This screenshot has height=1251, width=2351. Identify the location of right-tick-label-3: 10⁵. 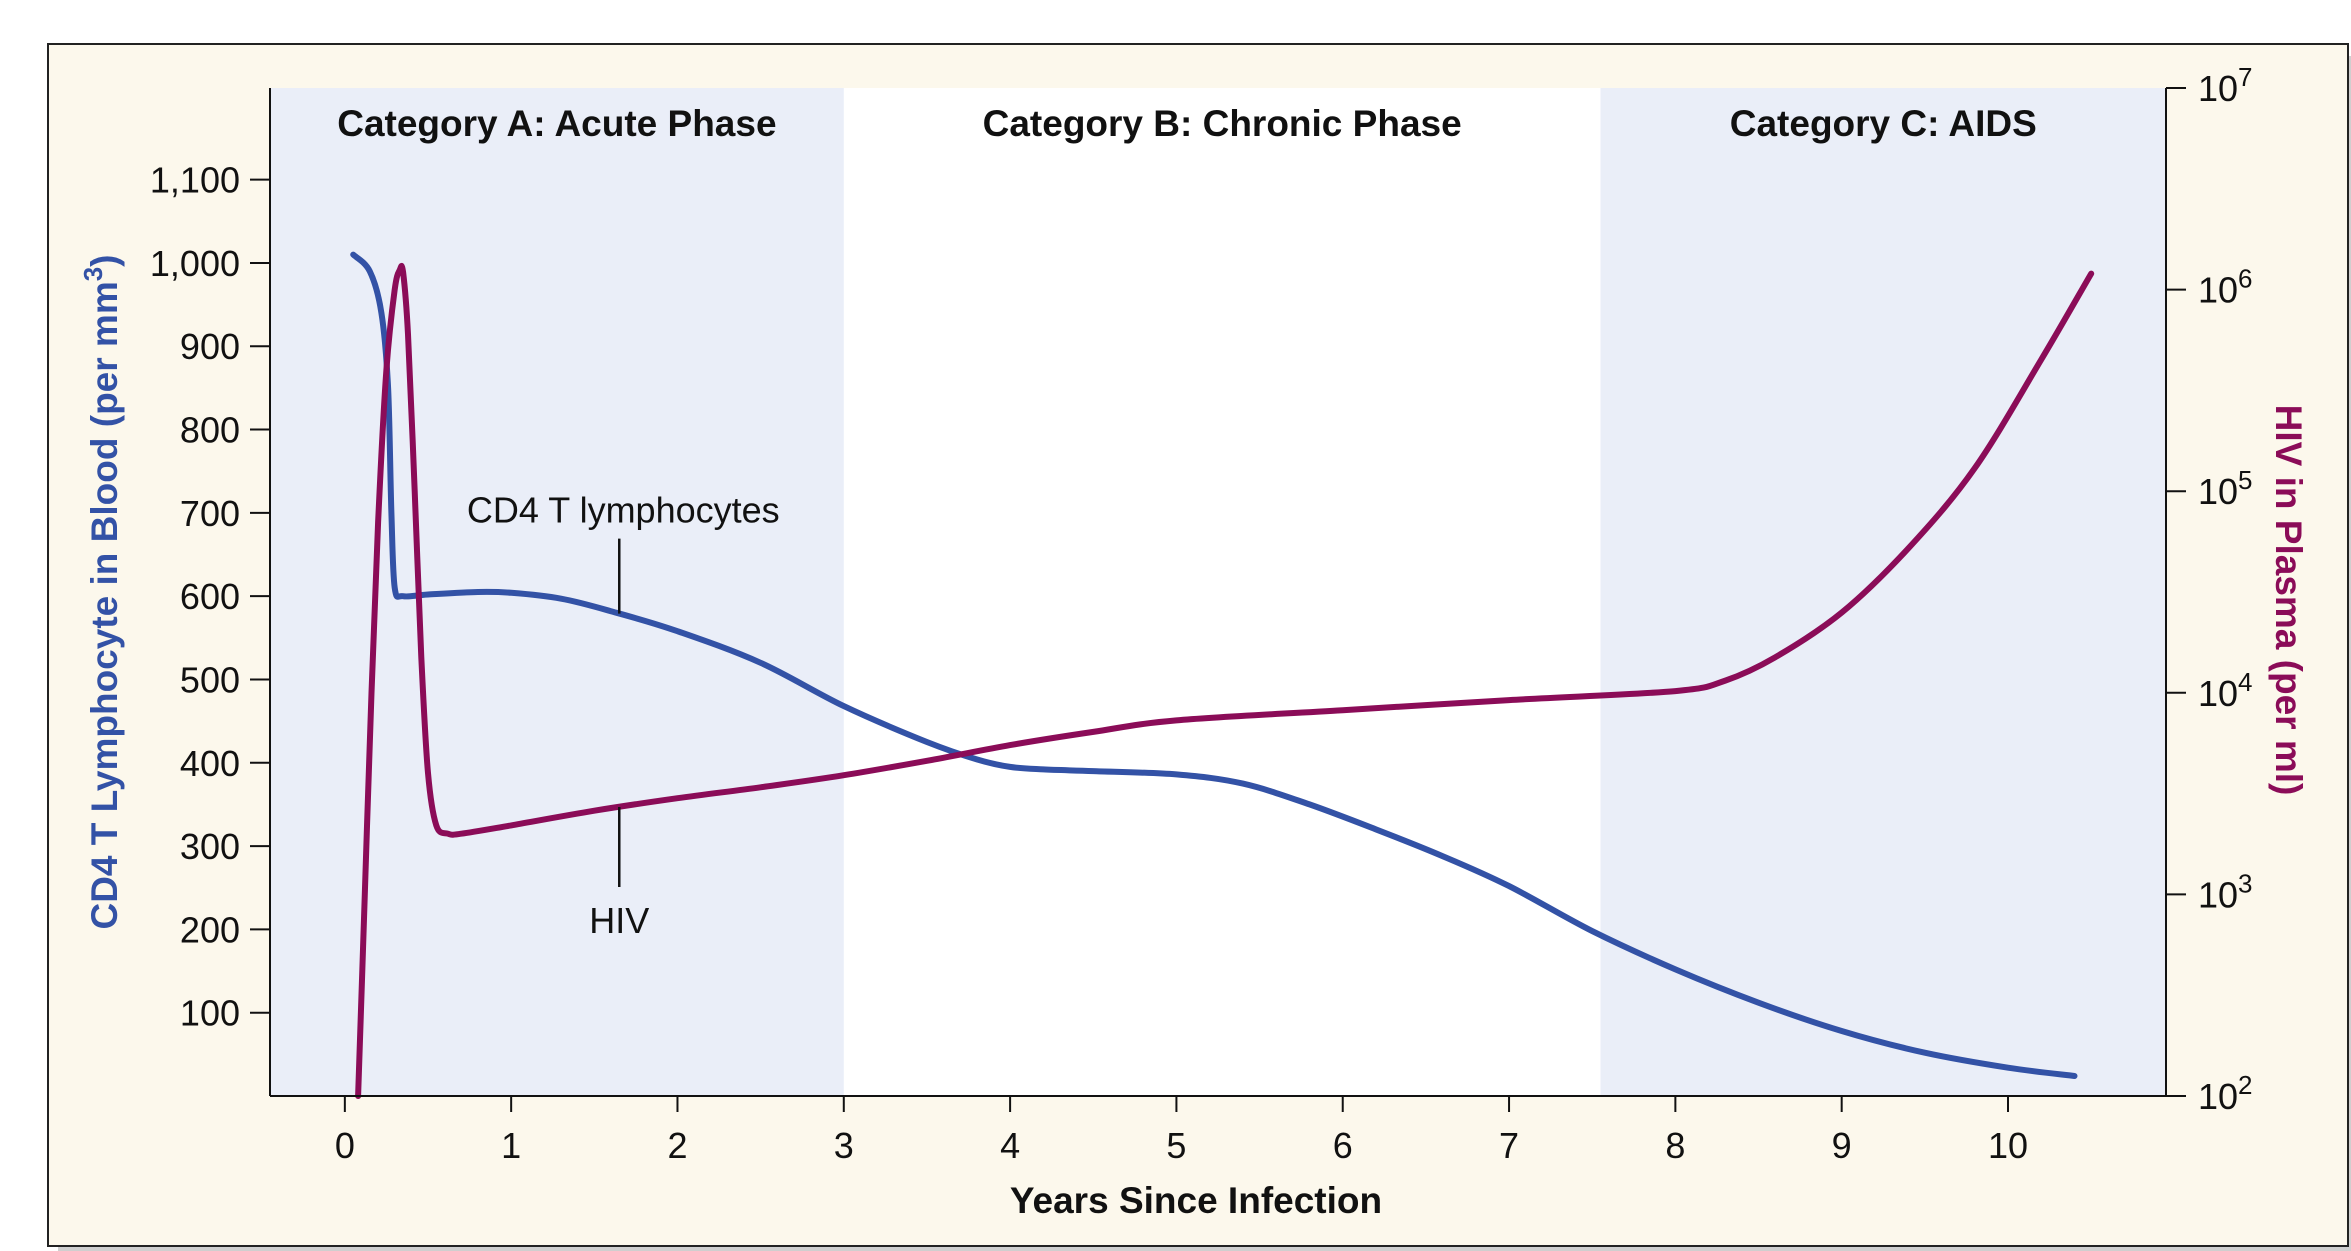
(2225, 488).